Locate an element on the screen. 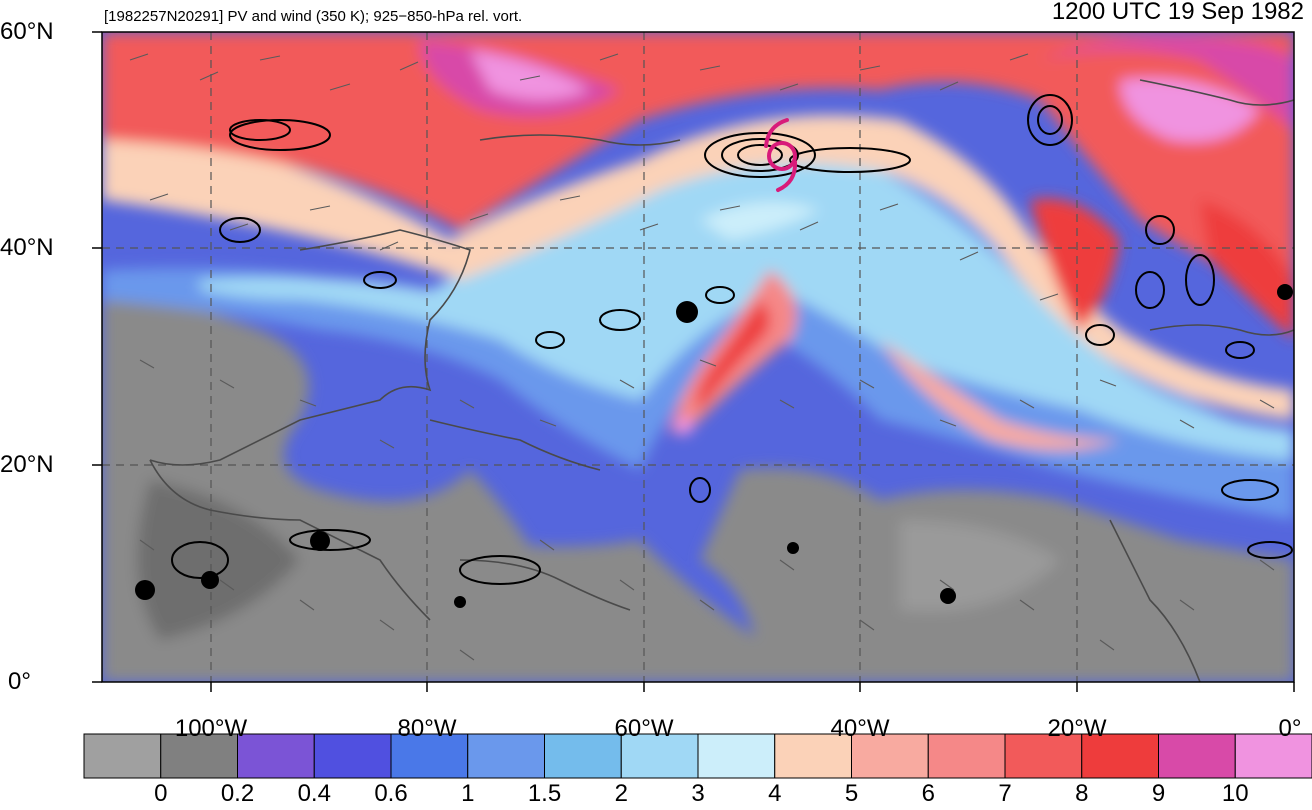 The image size is (1312, 810). colorbar-tick-label: 7 is located at coordinates (1005, 793).